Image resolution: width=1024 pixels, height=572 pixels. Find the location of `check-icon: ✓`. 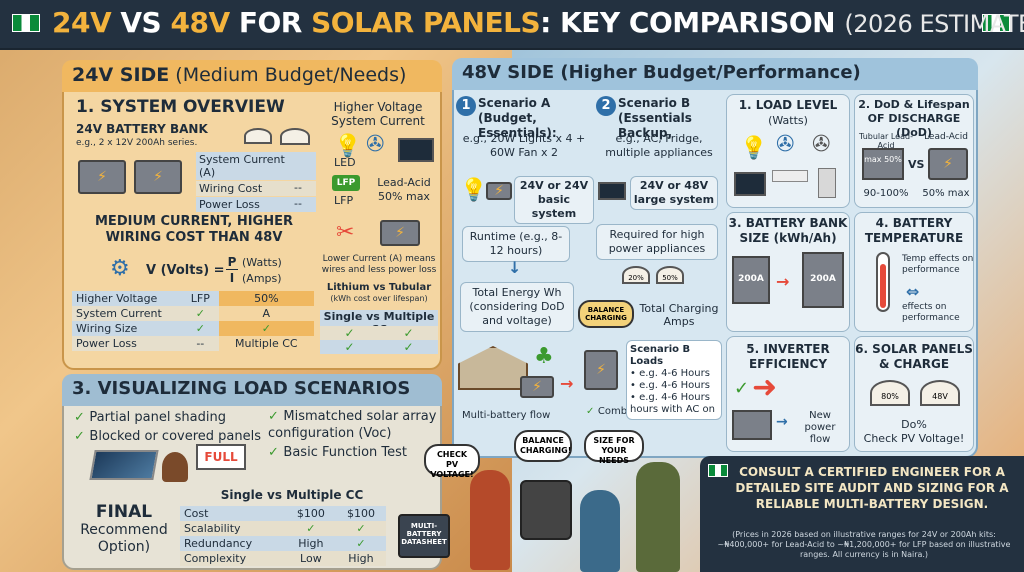

check-icon: ✓ is located at coordinates (592, 411).